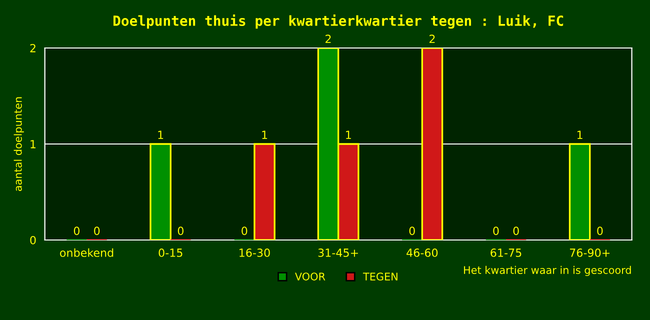 This screenshot has width=650, height=320. Describe the element at coordinates (380, 276) in the screenshot. I see `legend-label: TEGEN` at that location.